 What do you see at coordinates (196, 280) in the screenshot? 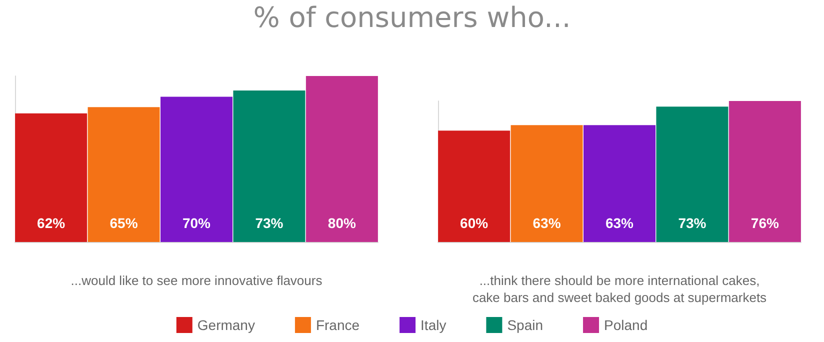
I see `x-axis-title: ...would like to see more innovative flavours` at bounding box center [196, 280].